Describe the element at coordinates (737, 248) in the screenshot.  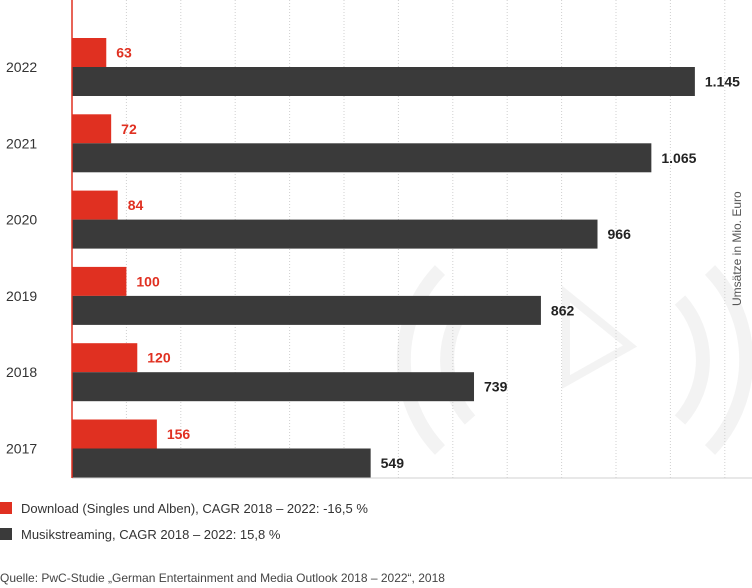
I see `y-axis-title: Umsätze in Mio. Euro` at that location.